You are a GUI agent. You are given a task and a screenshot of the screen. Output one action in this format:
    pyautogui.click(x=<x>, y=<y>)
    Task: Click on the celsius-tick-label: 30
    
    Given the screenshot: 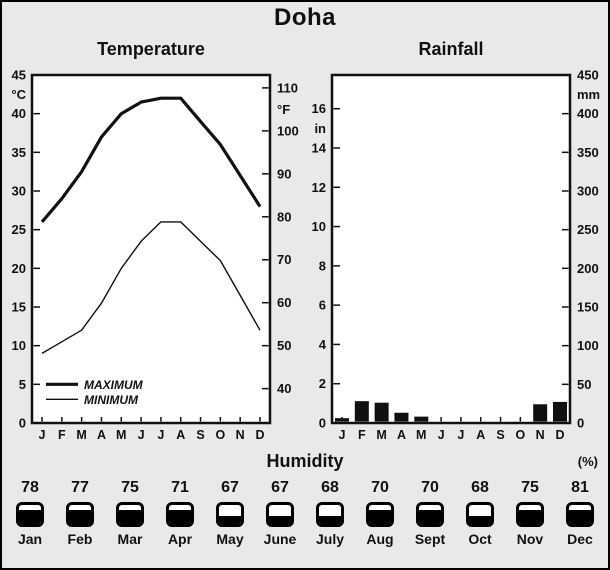 What is the action you would take?
    pyautogui.click(x=19, y=191)
    